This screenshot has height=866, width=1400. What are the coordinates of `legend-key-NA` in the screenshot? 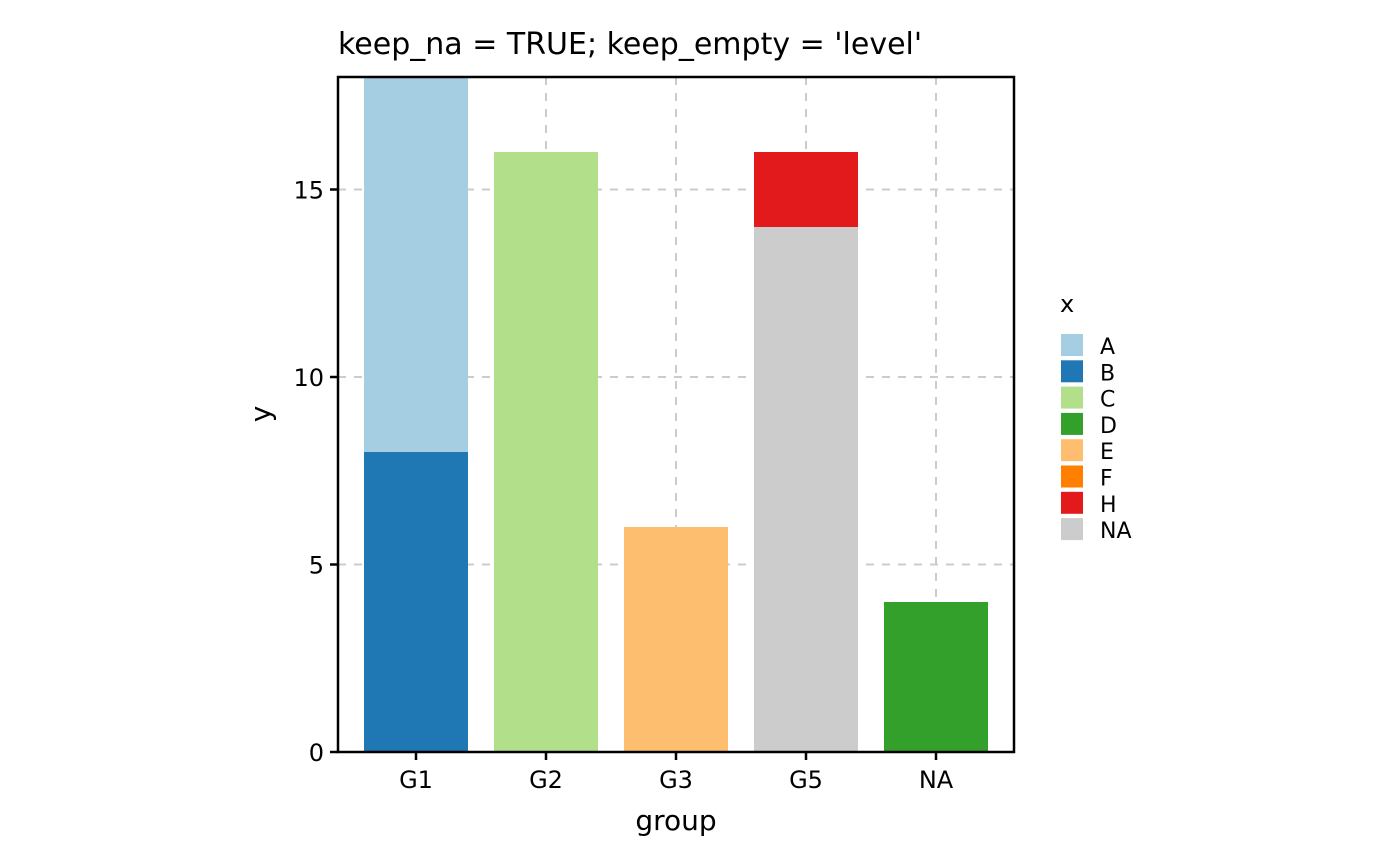 It's located at (1072, 529).